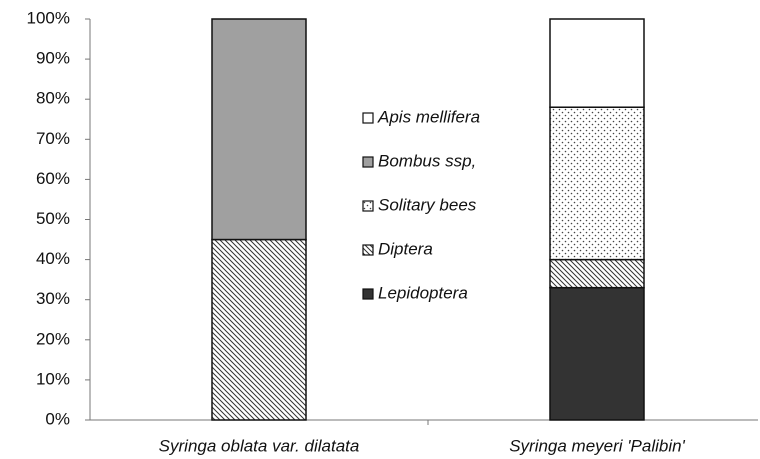 The height and width of the screenshot is (459, 760). What do you see at coordinates (53, 258) in the screenshot?
I see `y-tick-label: 40%` at bounding box center [53, 258].